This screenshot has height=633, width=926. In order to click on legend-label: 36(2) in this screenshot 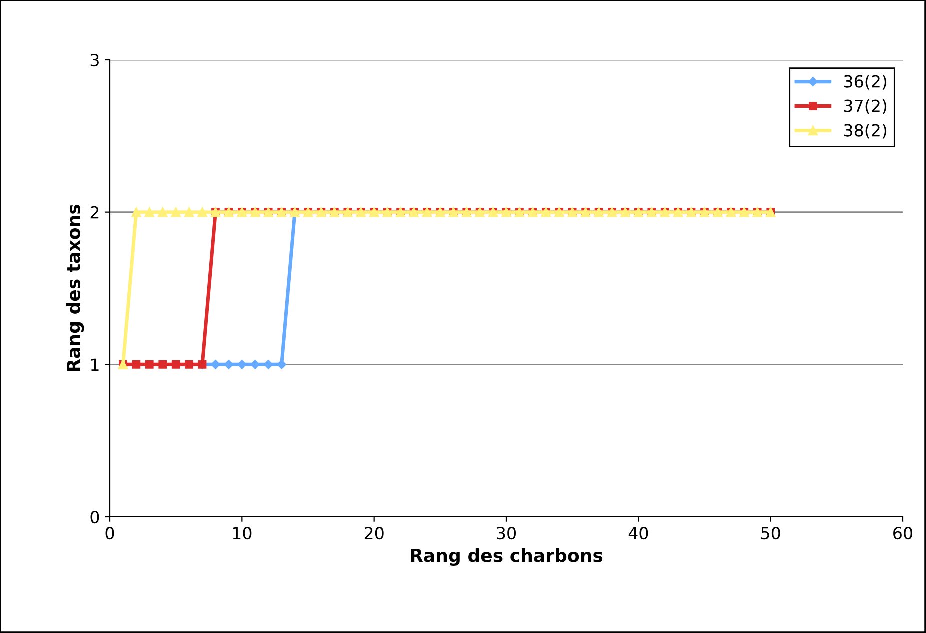, I will do `click(865, 82)`.